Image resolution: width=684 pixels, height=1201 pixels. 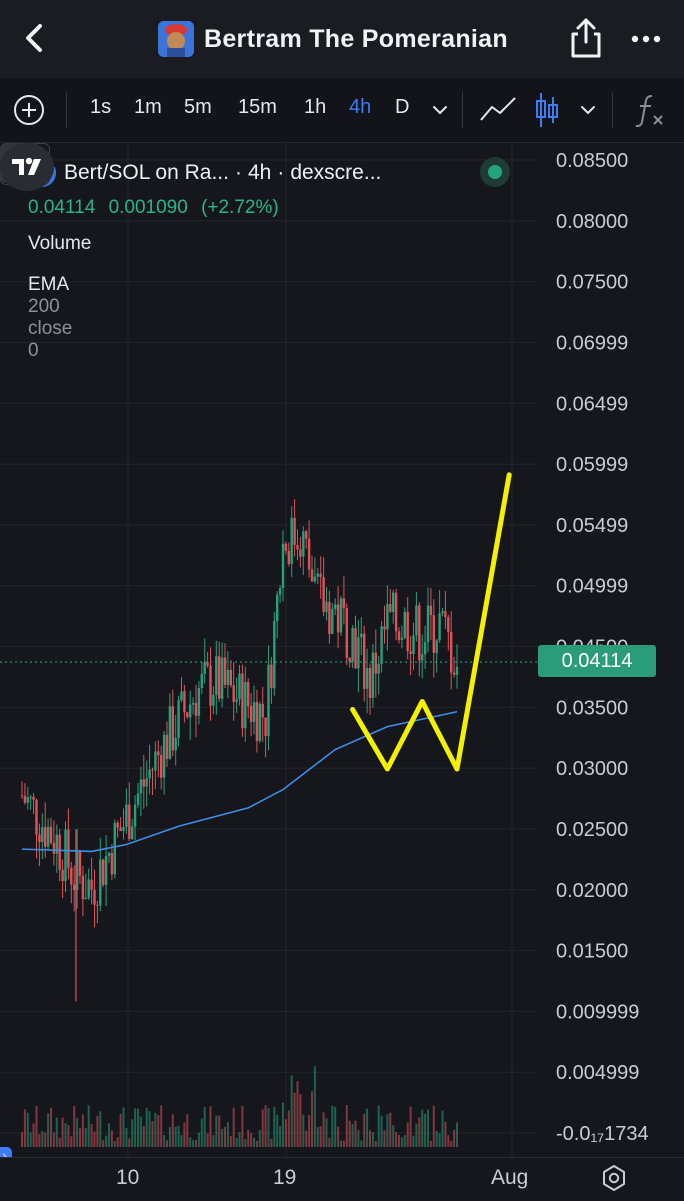 I want to click on interval-5m: 5m, so click(x=198, y=107).